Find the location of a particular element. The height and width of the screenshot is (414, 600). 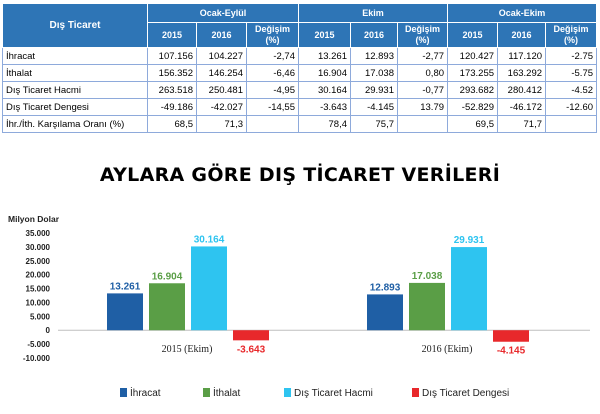

row-label: Dış Ticaret Dengesi is located at coordinates (75, 107).